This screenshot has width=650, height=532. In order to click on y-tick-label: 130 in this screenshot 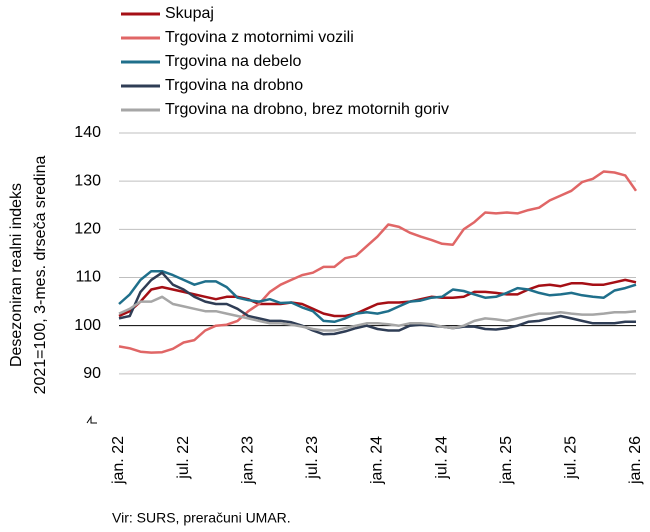, I will do `click(87, 180)`.